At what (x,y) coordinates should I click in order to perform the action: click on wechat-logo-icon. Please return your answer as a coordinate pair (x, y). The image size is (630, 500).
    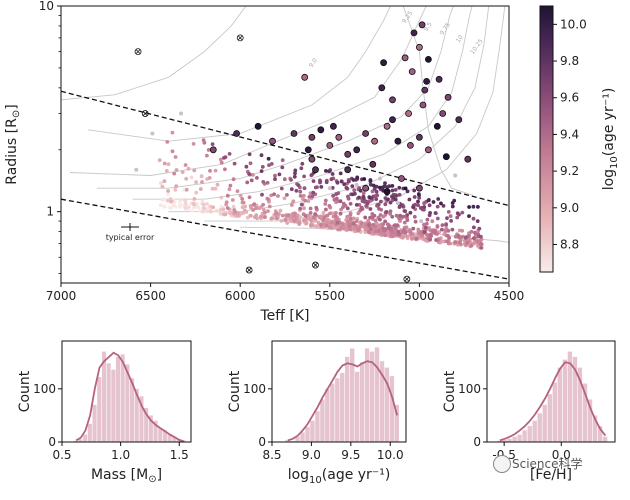
    Looking at the image, I should click on (502, 464).